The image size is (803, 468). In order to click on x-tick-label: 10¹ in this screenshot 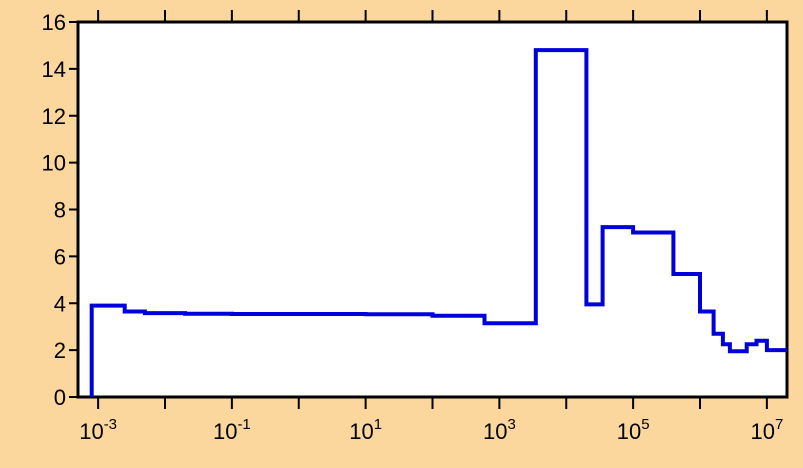, I will do `click(365, 430)`.